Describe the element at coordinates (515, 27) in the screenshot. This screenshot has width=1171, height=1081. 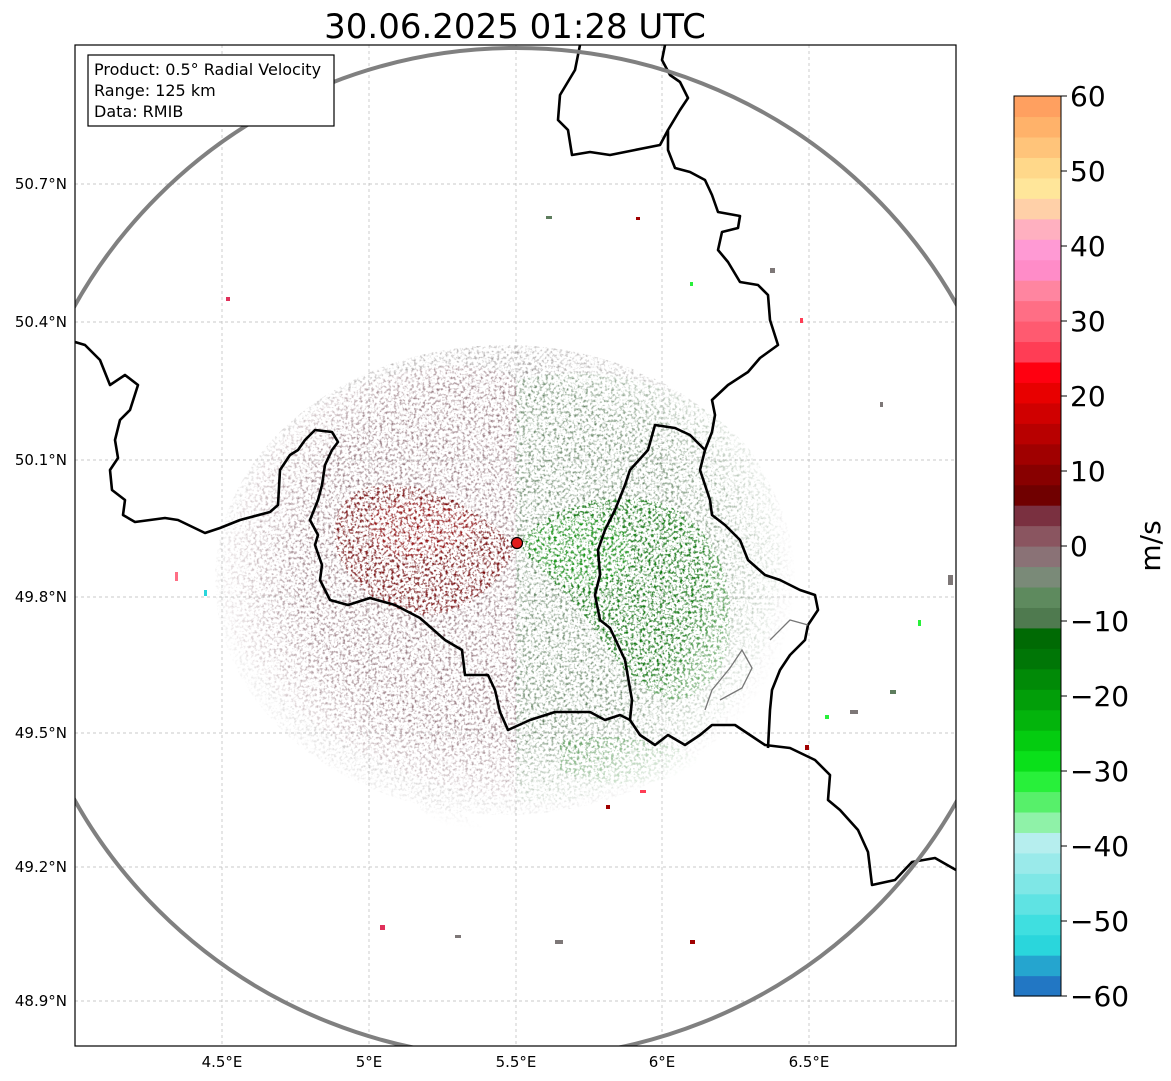
I see `figure-title: 30.06.2025 01:28 UTC` at that location.